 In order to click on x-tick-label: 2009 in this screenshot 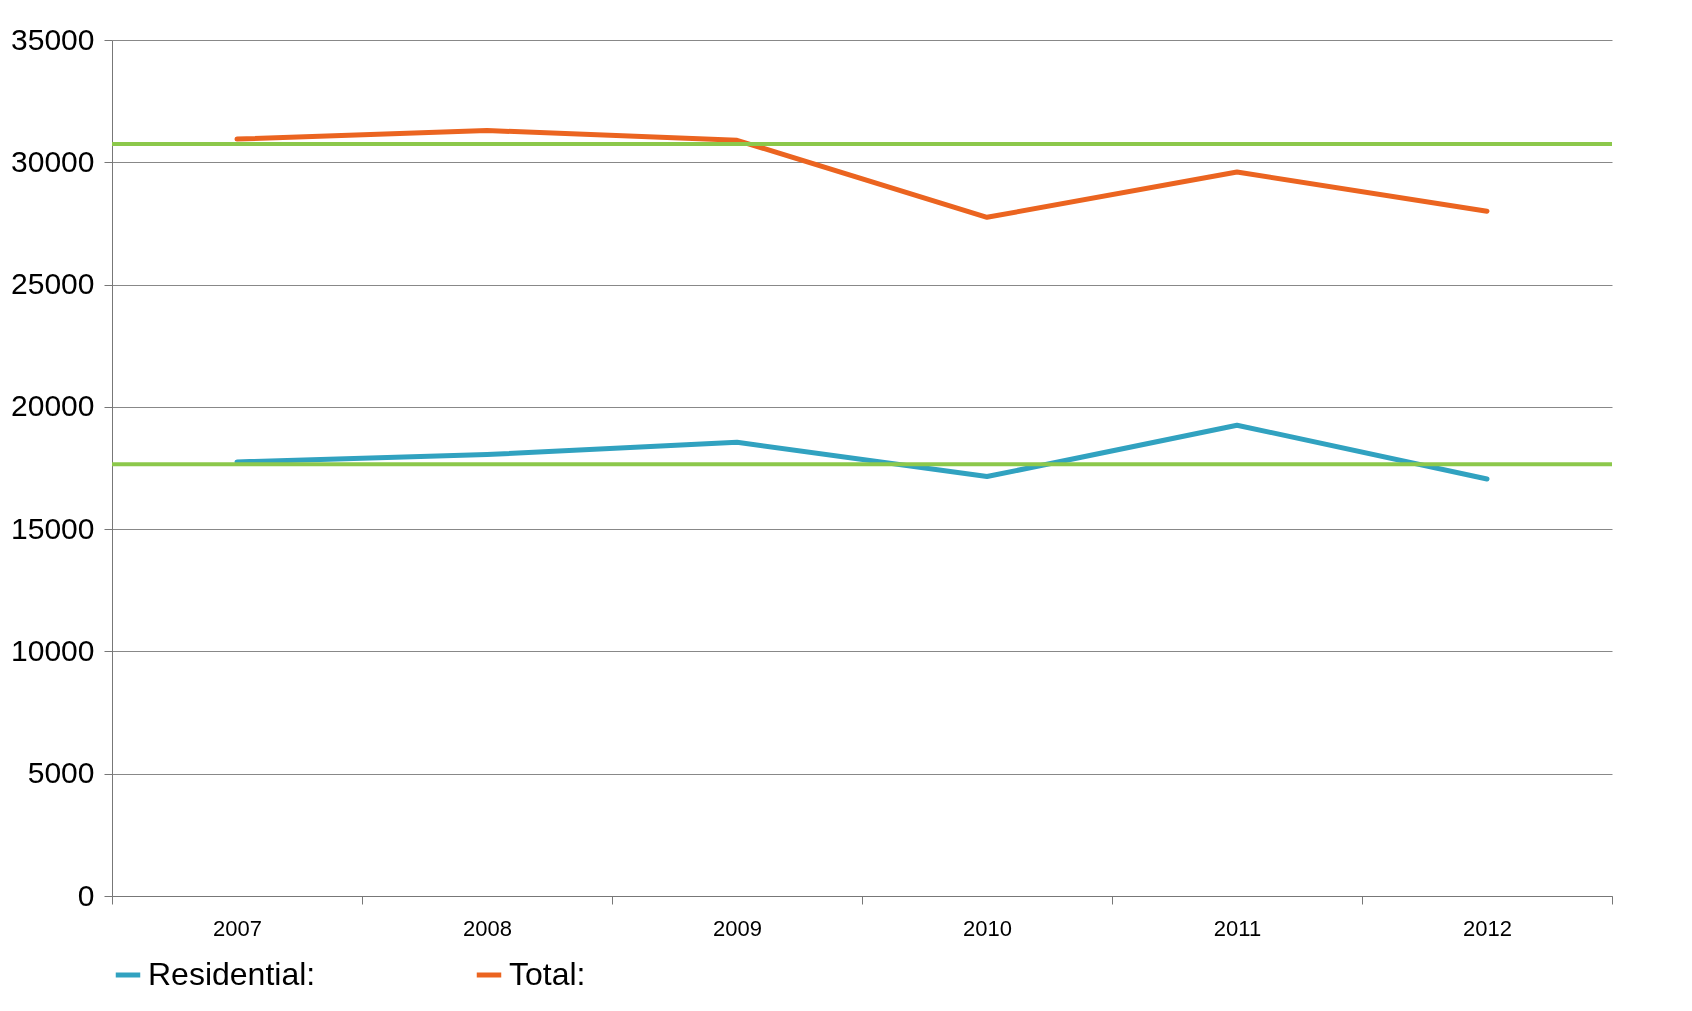, I will do `click(737, 928)`.